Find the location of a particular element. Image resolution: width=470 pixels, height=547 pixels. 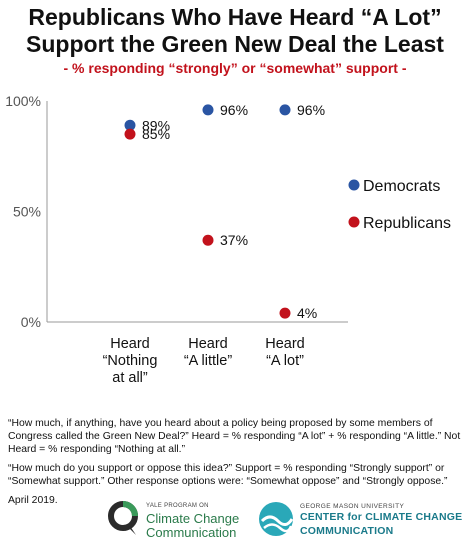

data-label: 4% is located at coordinates (307, 313).